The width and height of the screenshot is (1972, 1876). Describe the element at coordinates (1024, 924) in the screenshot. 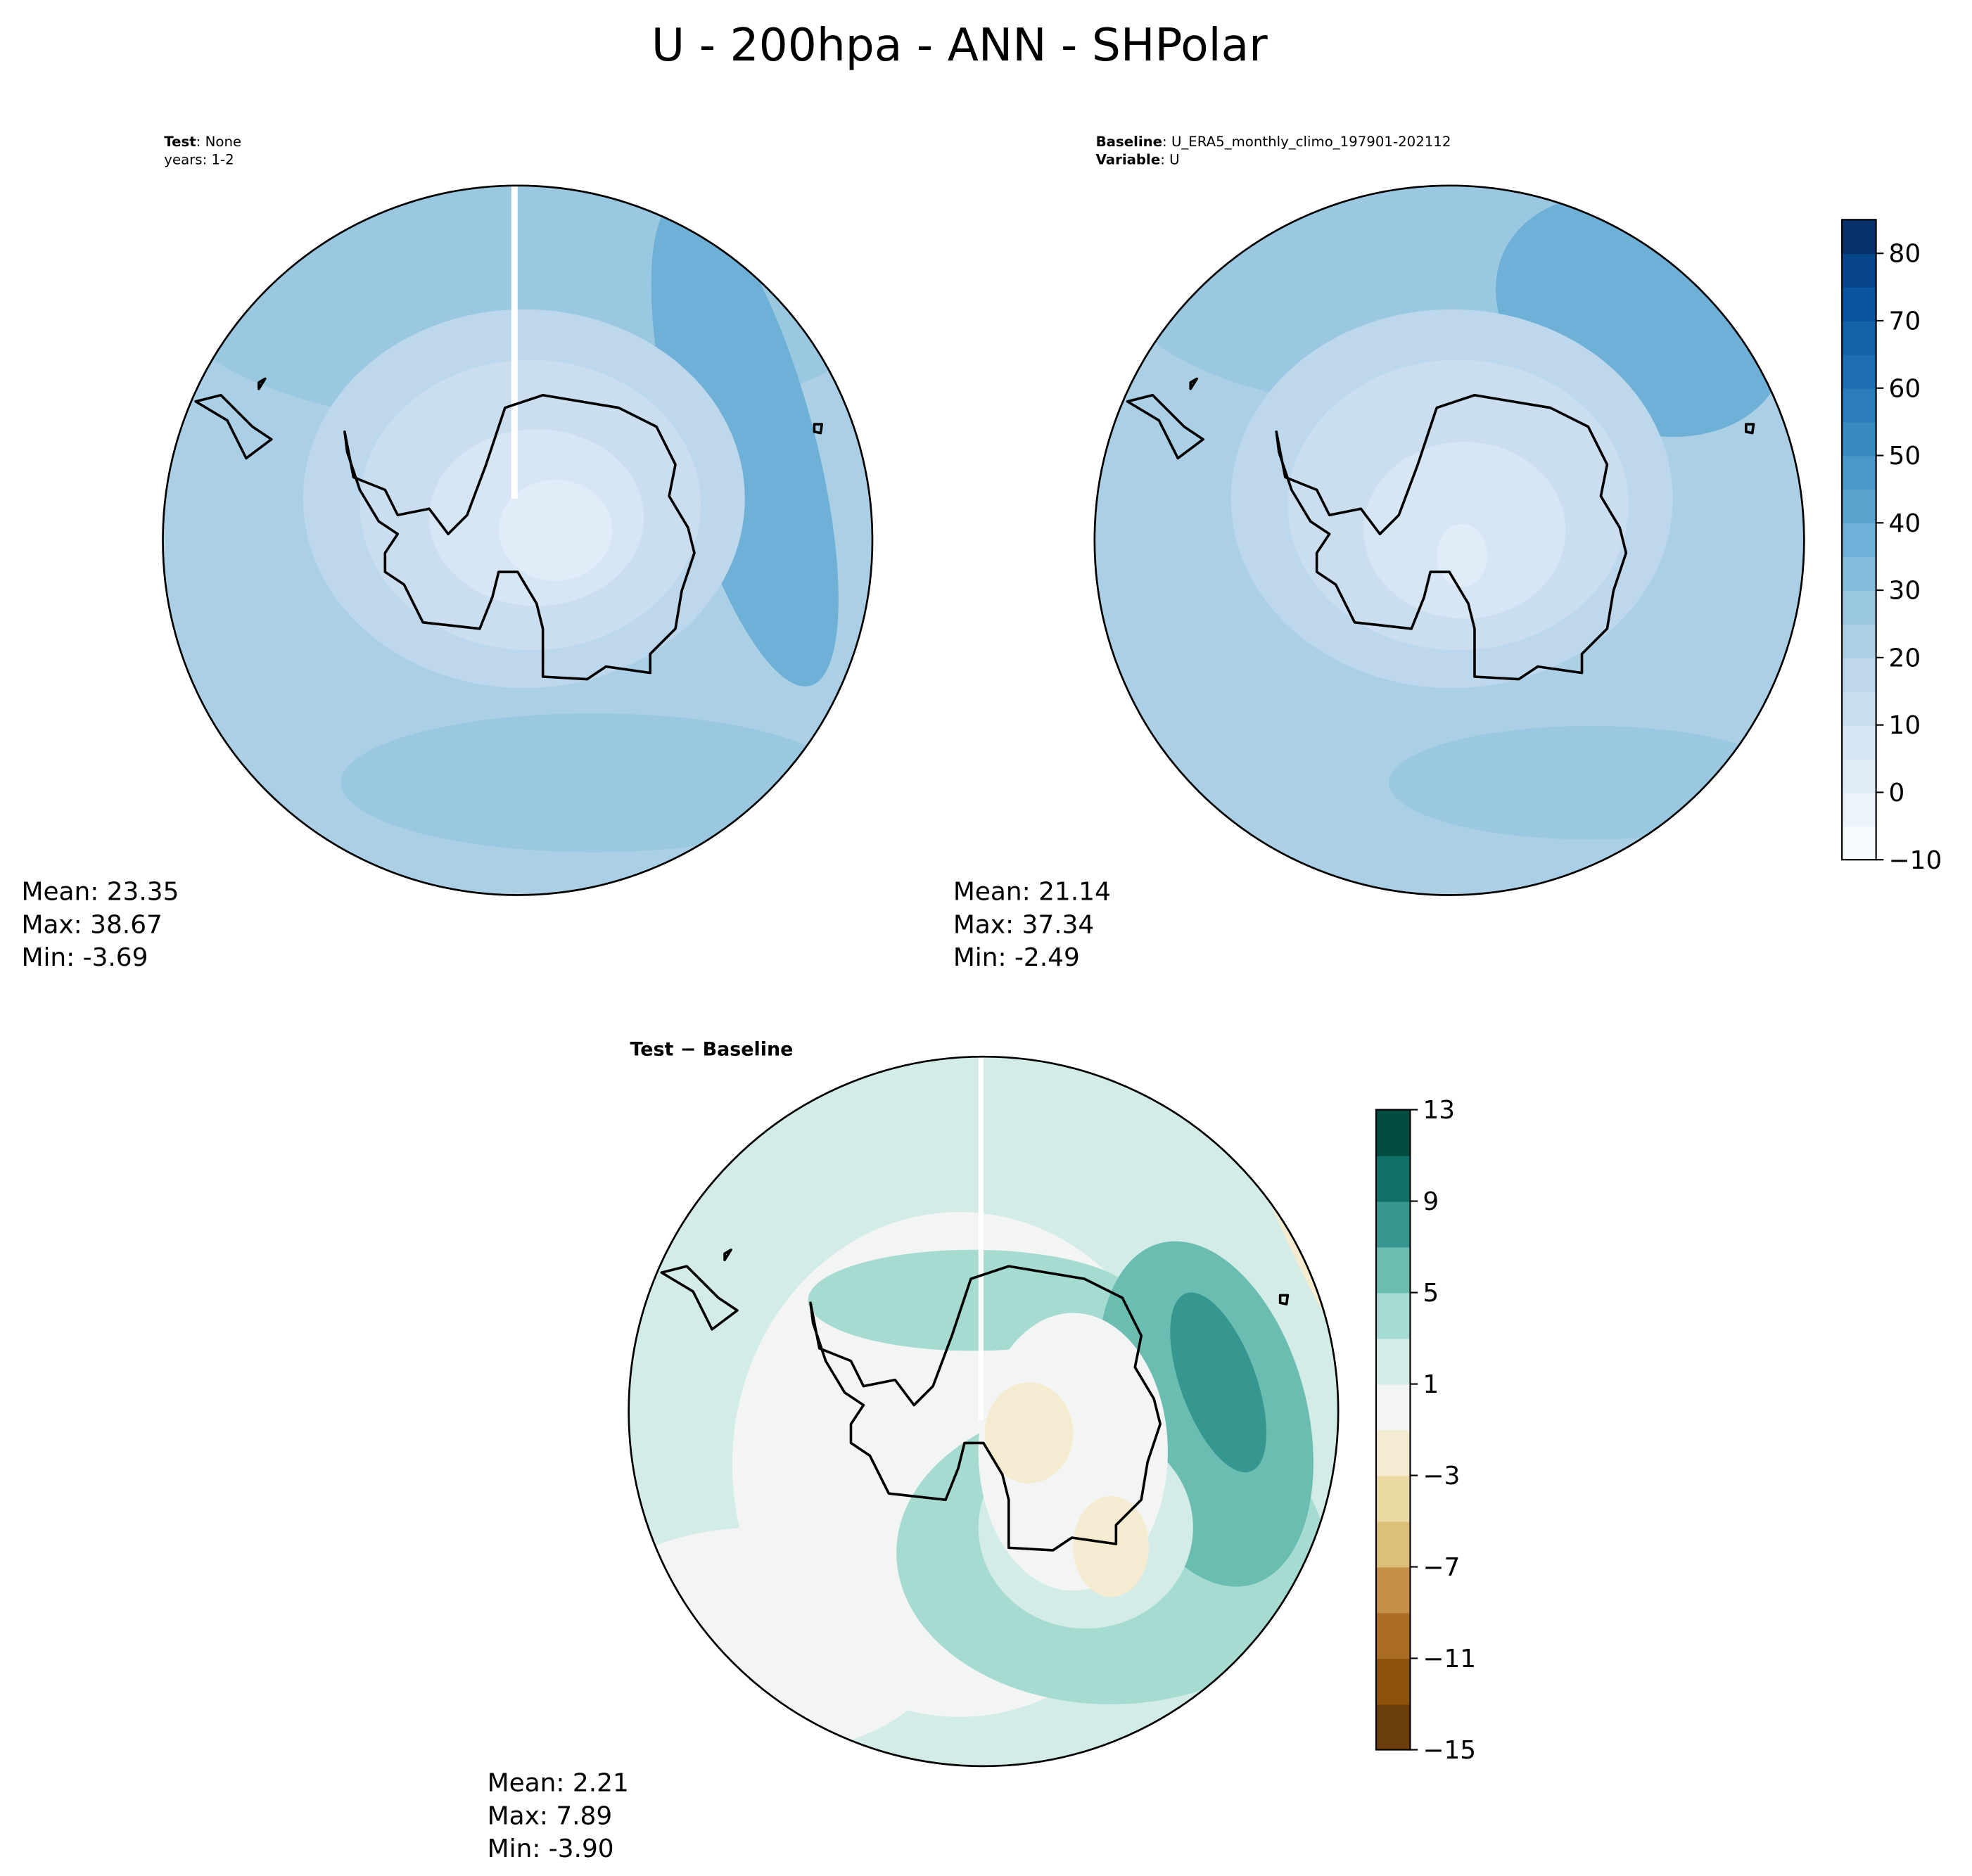

I see `stat-text: Max: 37.34` at that location.